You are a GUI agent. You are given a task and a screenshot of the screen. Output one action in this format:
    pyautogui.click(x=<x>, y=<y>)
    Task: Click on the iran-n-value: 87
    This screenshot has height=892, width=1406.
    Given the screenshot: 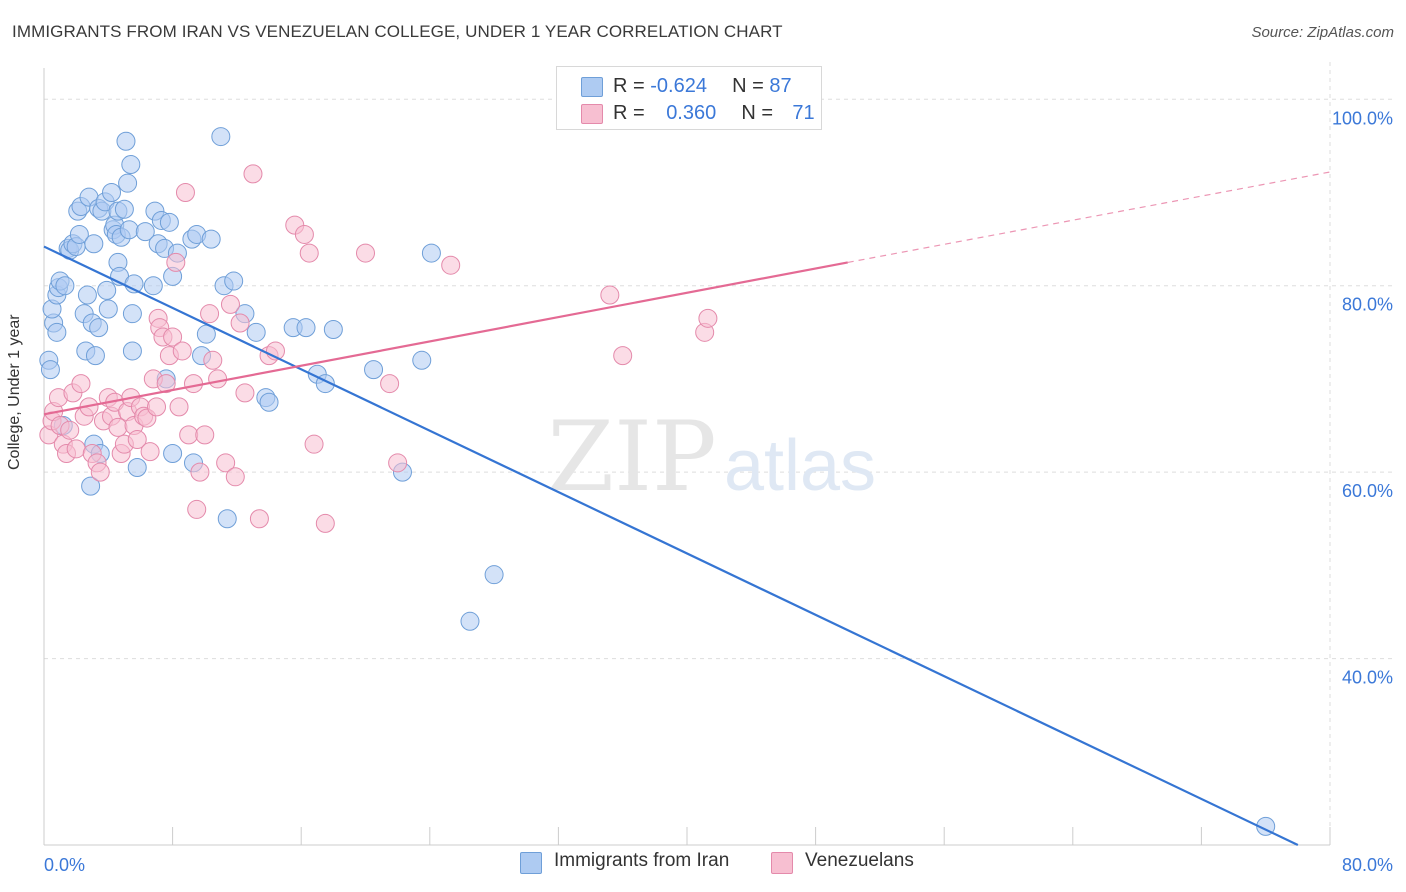 What is the action you would take?
    pyautogui.click(x=780, y=86)
    